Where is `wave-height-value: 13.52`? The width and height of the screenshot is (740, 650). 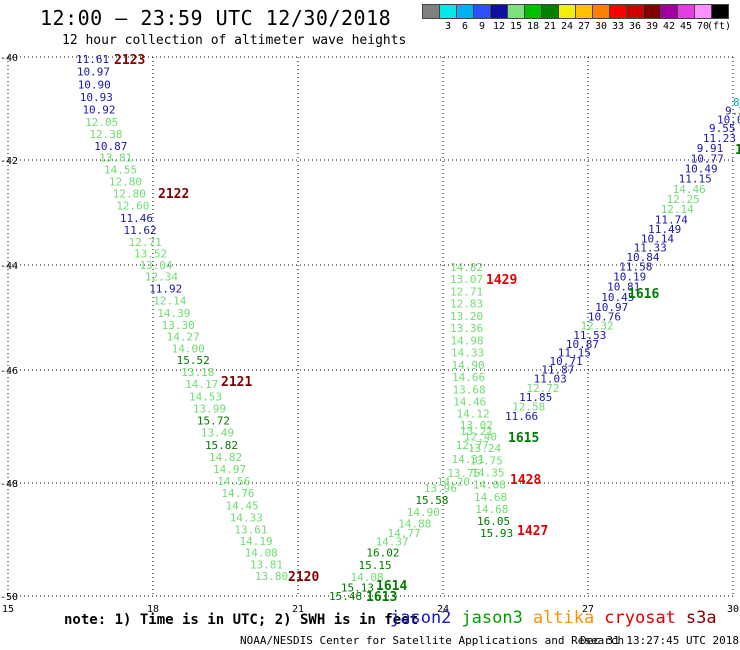 wave-height-value: 13.52 is located at coordinates (150, 253).